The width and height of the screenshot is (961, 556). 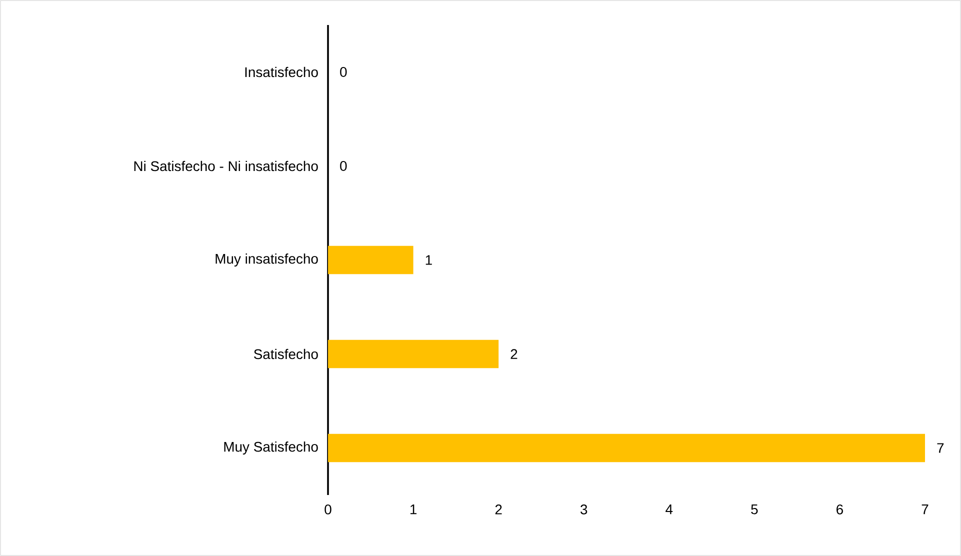 I want to click on x-tick-label: 4, so click(x=669, y=509).